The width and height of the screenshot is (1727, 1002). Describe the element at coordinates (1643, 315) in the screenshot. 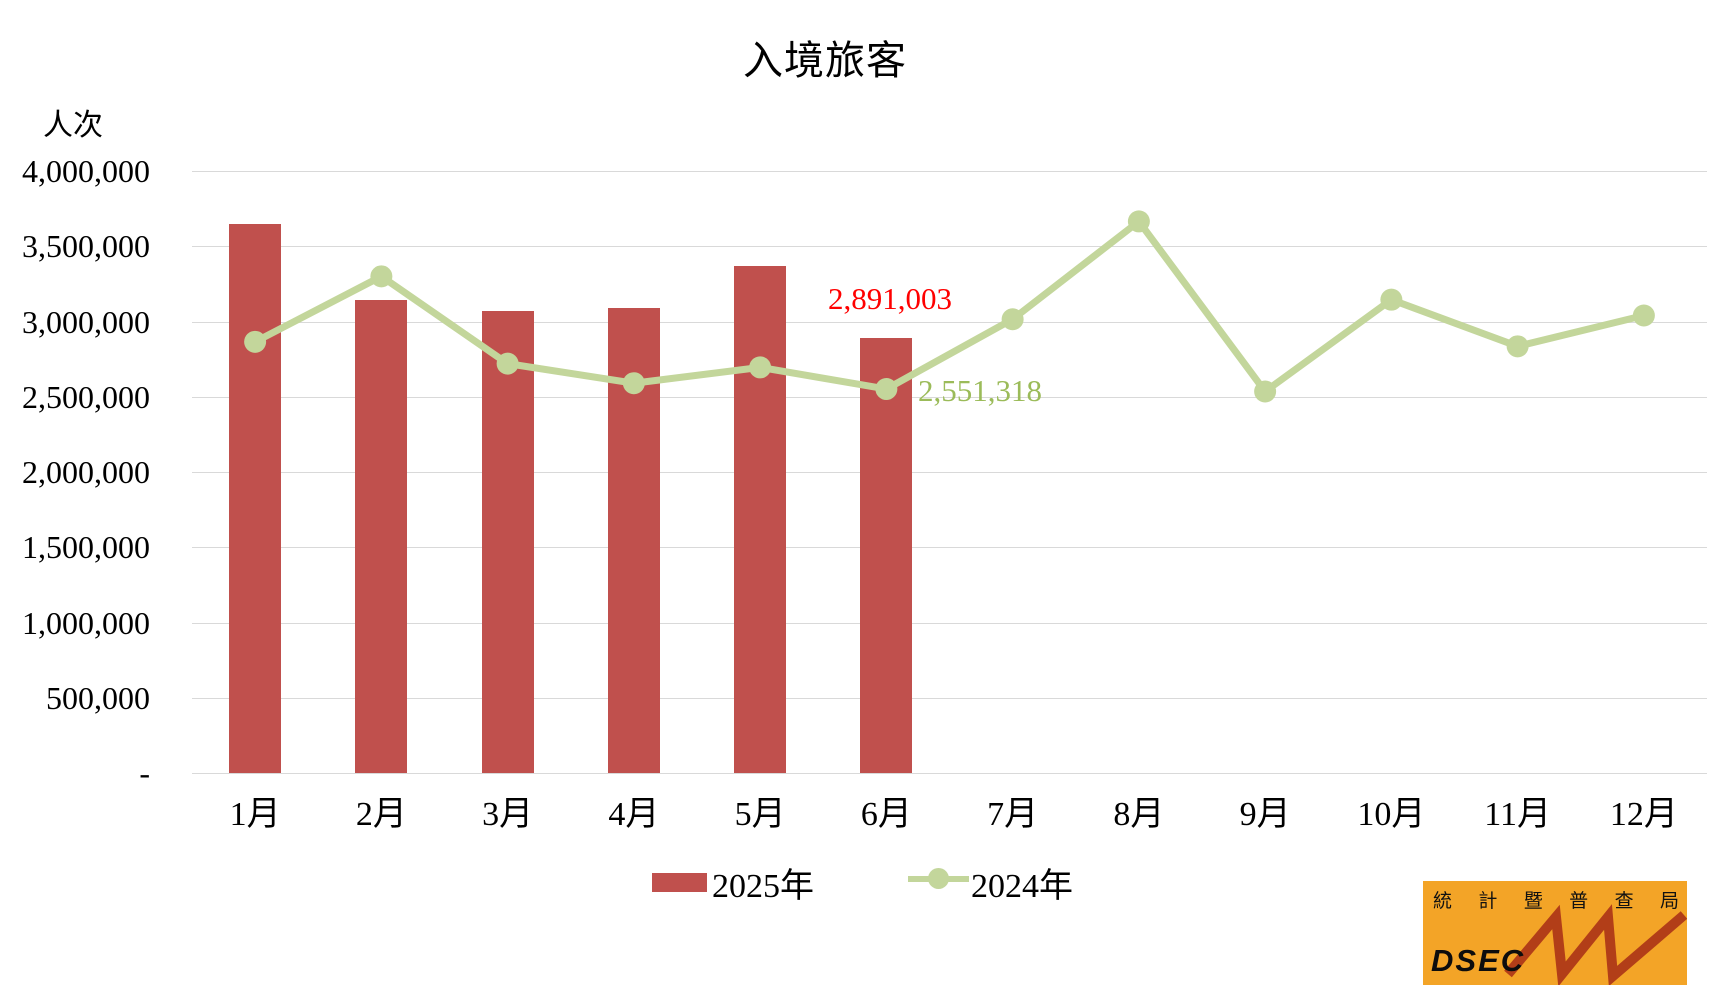

I see `line-point-2024年-12月` at that location.